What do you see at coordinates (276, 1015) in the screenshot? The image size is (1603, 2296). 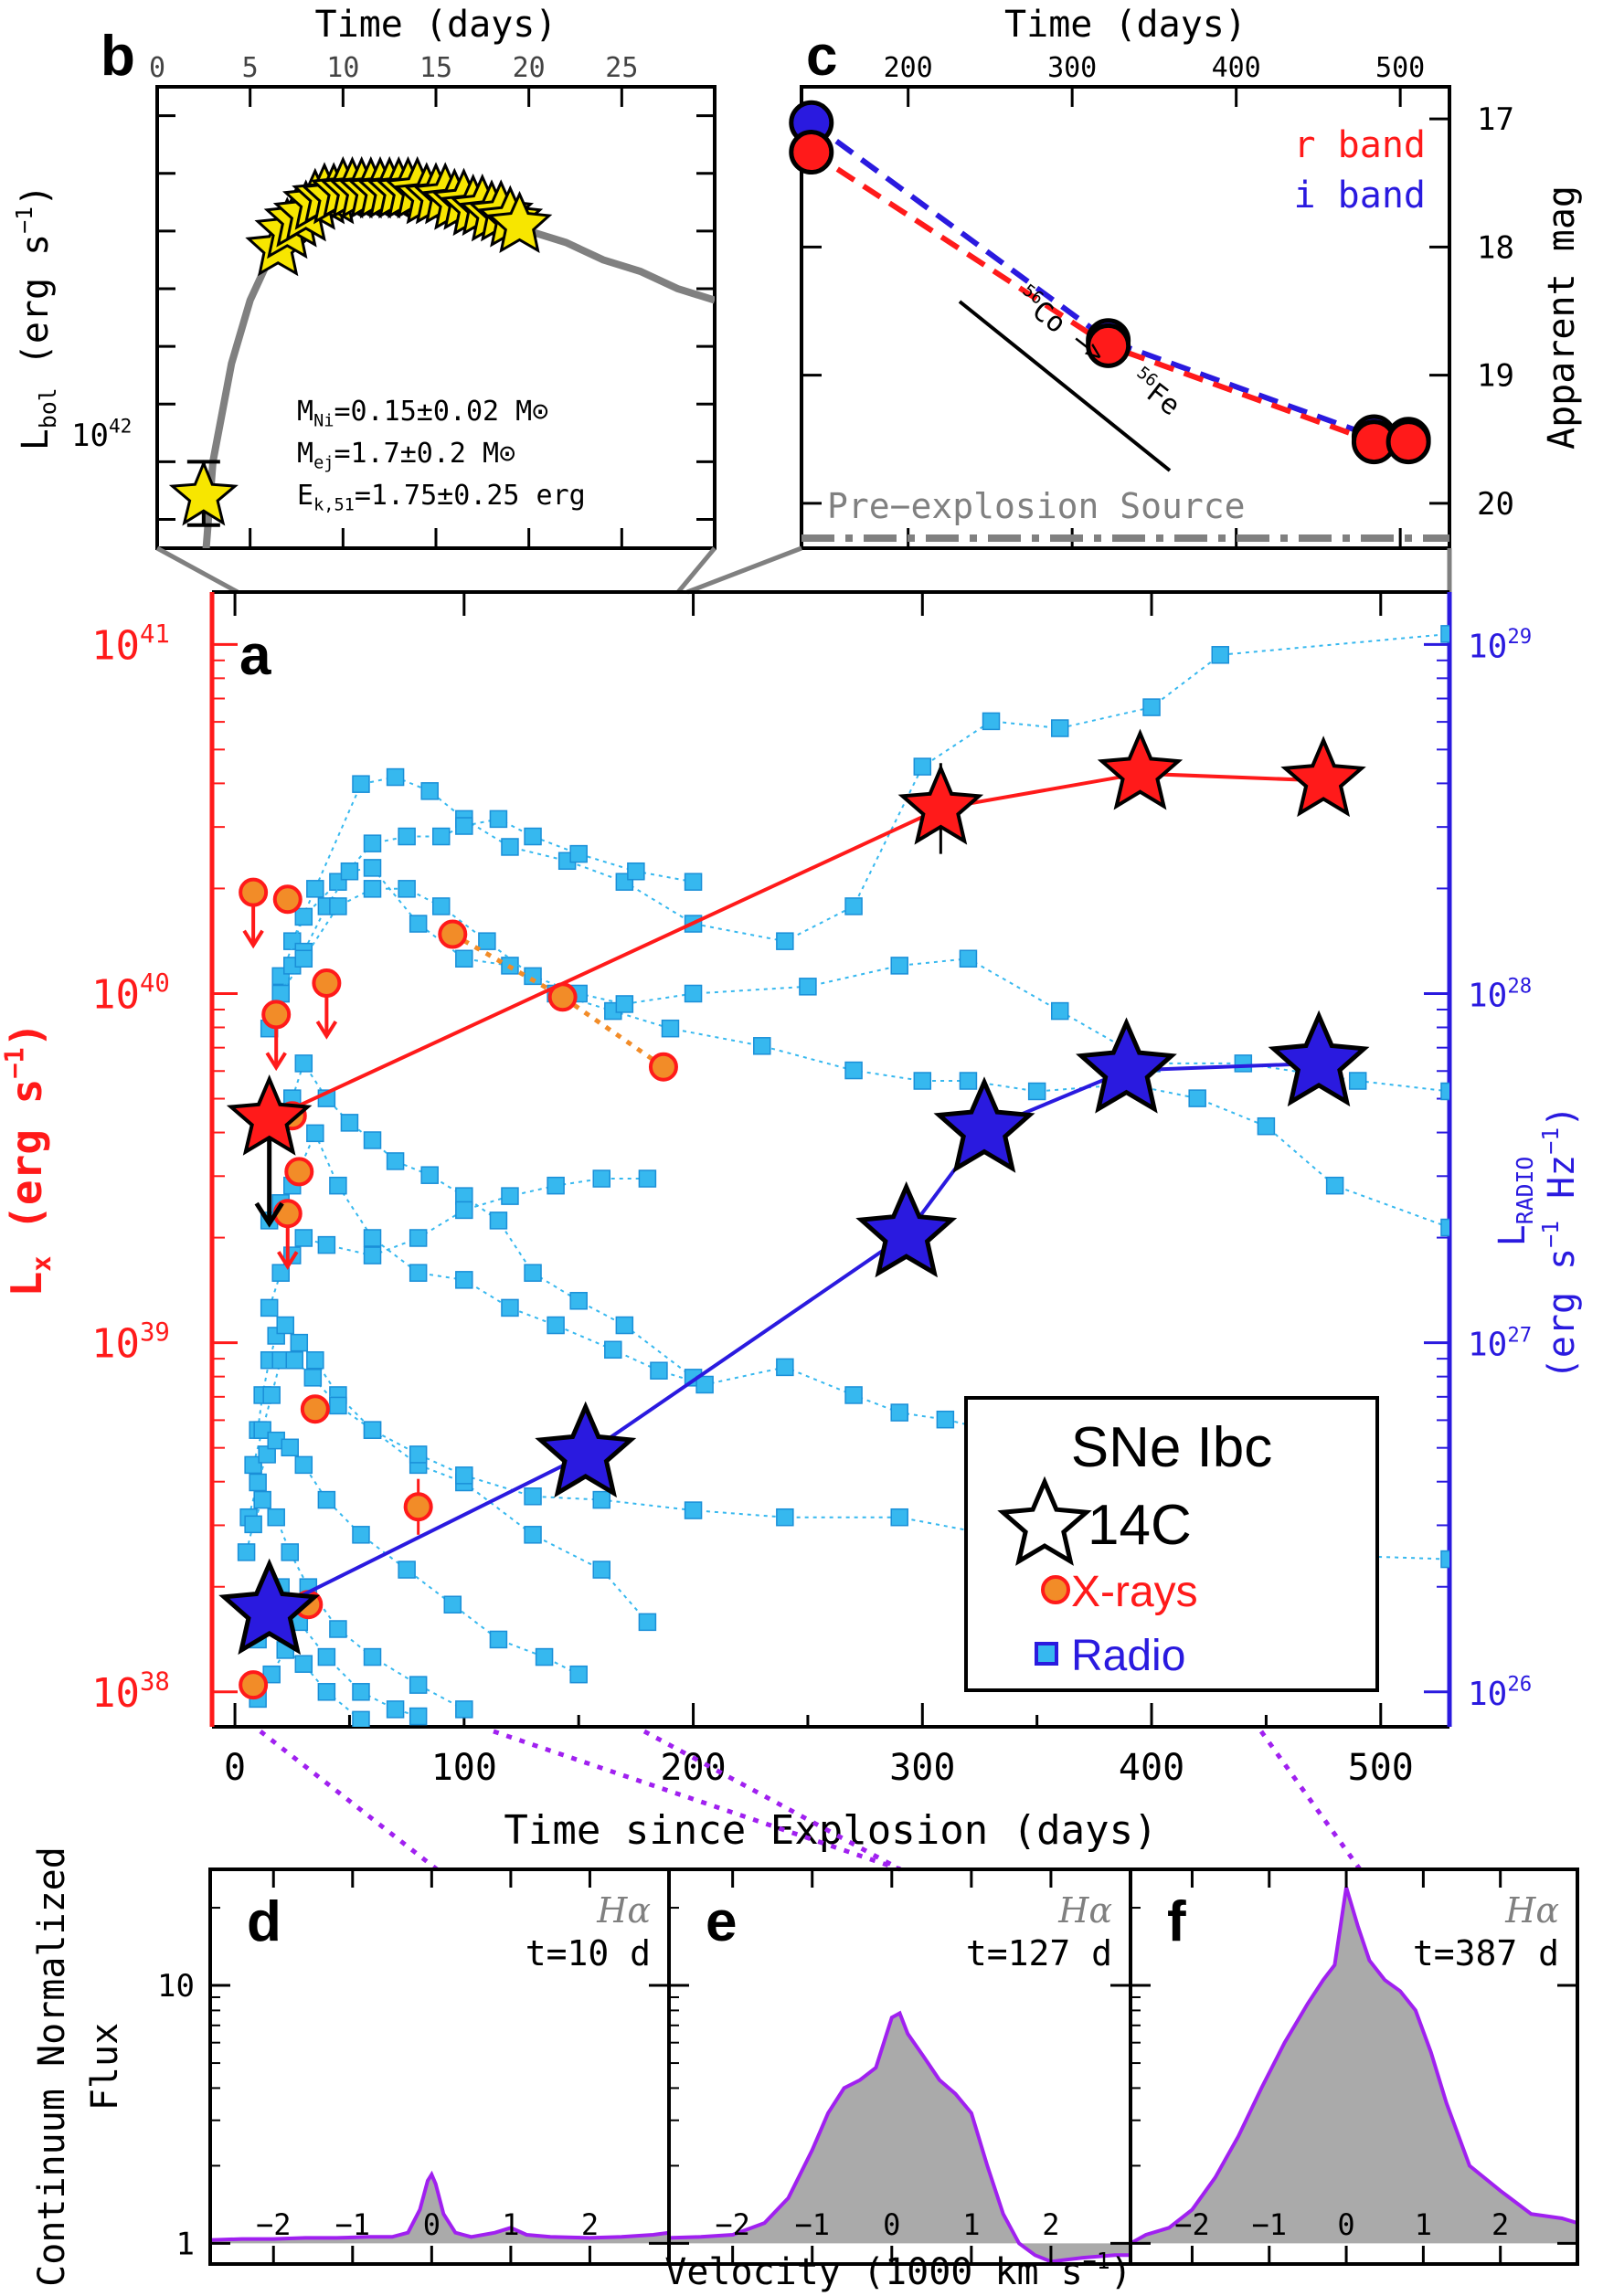 I see `xray-upper-limit-point` at bounding box center [276, 1015].